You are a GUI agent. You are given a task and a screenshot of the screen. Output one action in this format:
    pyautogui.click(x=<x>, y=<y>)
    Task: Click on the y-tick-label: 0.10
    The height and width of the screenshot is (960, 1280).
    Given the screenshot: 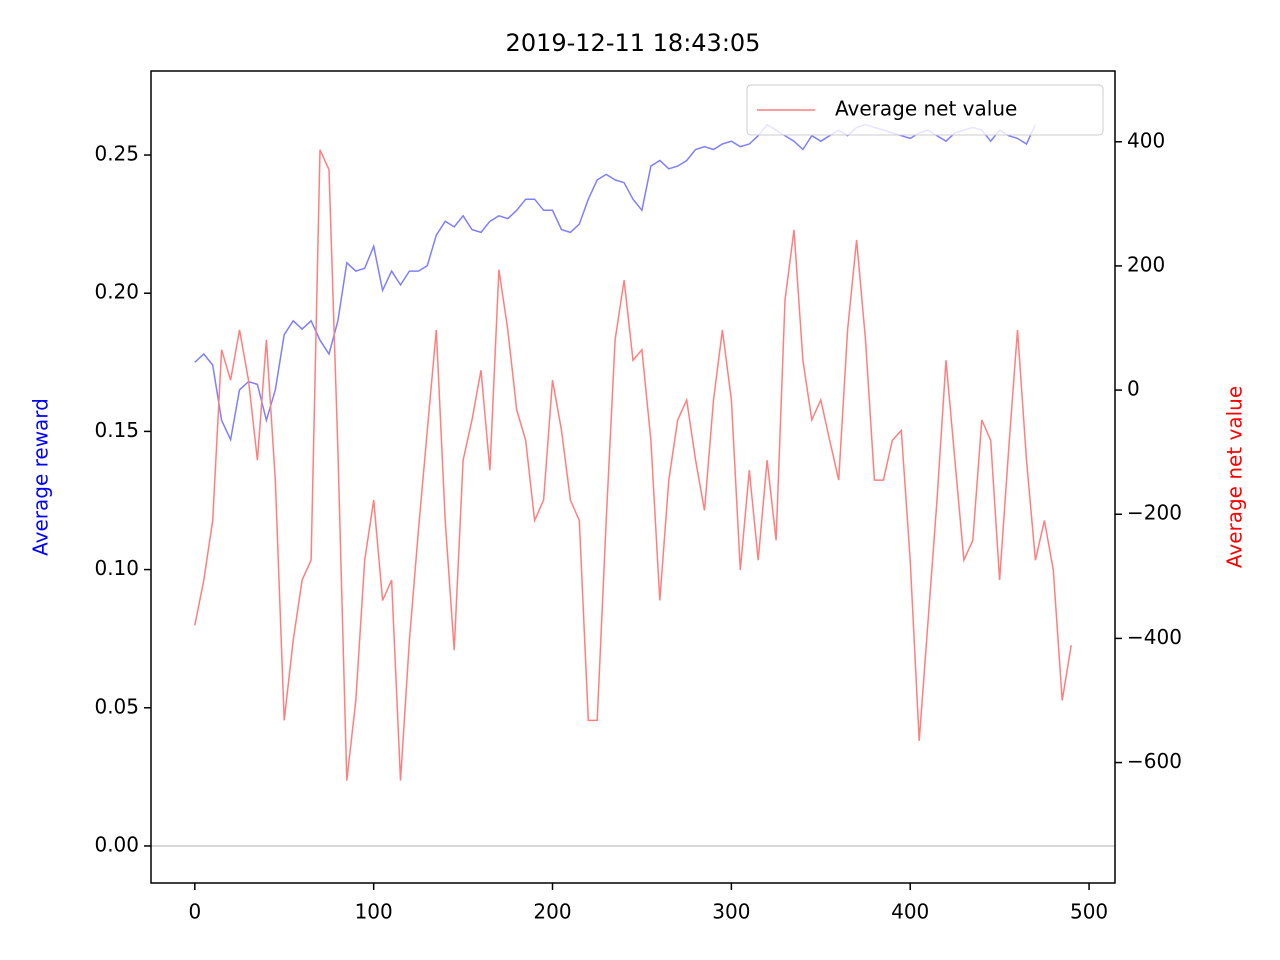 What is the action you would take?
    pyautogui.click(x=116, y=568)
    